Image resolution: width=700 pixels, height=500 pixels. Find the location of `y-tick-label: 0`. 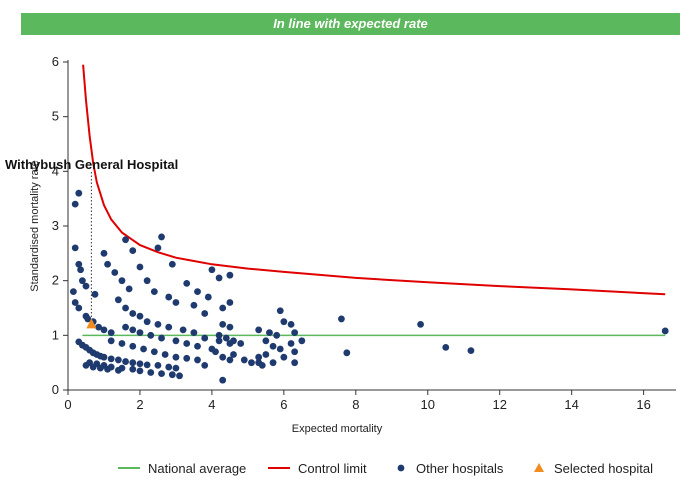

y-tick-label: 0 is located at coordinates (55, 389).